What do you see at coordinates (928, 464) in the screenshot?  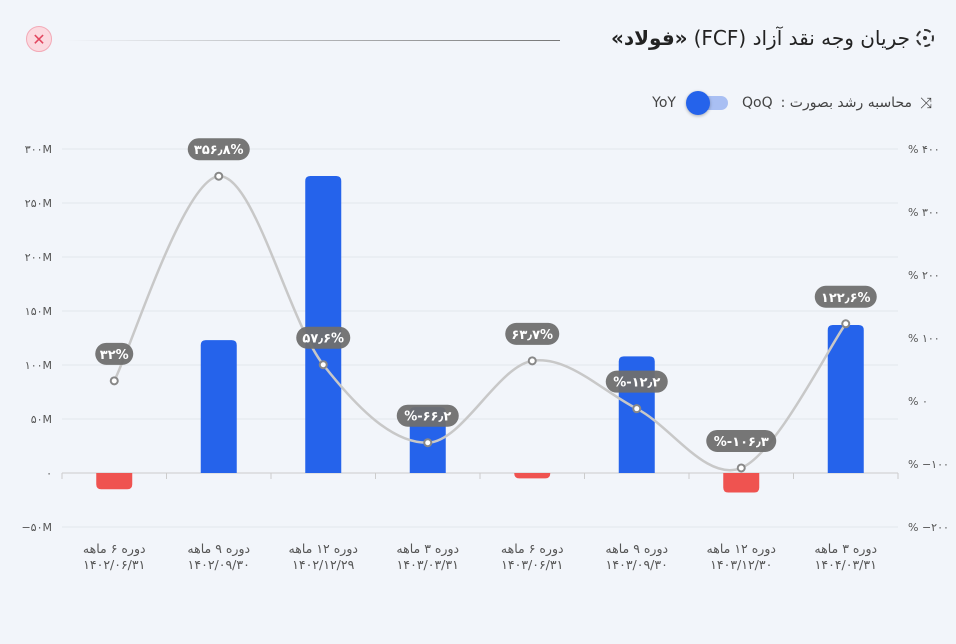 I see `right-tick-label: % −۱۰۰` at bounding box center [928, 464].